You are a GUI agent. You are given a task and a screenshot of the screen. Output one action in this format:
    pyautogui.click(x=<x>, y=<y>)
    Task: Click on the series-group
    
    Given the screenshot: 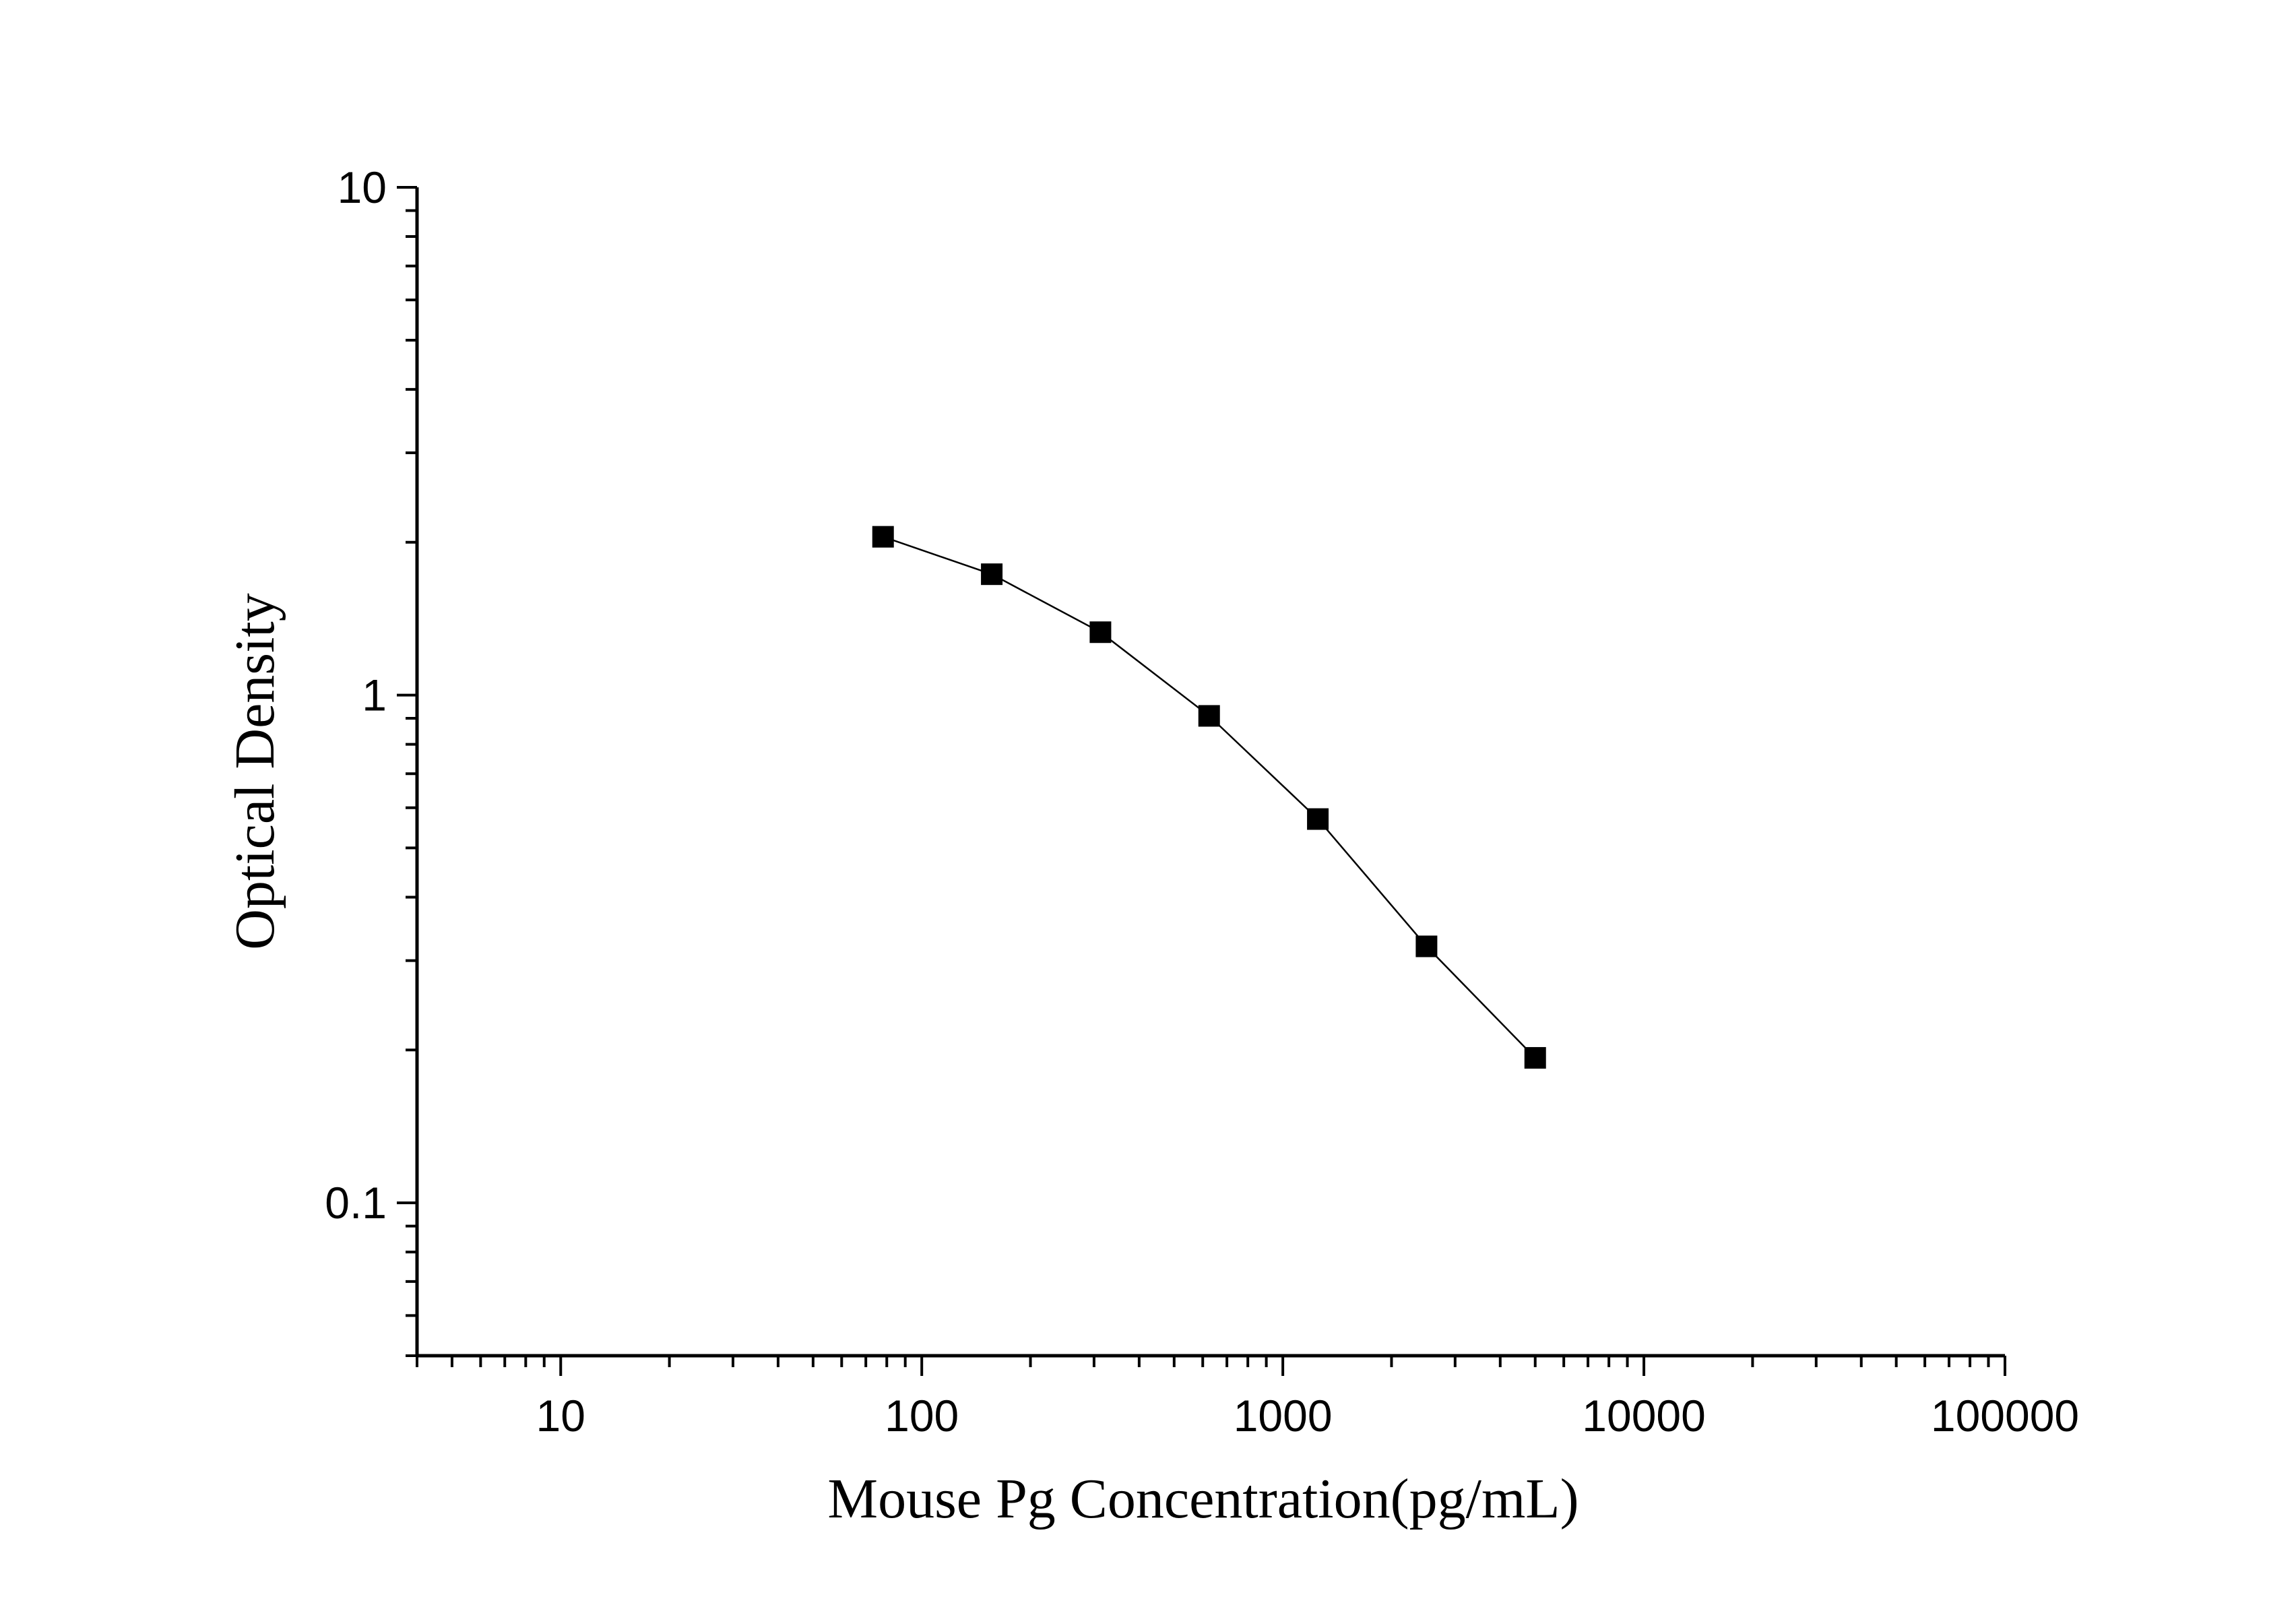 What is the action you would take?
    pyautogui.click(x=1209, y=797)
    